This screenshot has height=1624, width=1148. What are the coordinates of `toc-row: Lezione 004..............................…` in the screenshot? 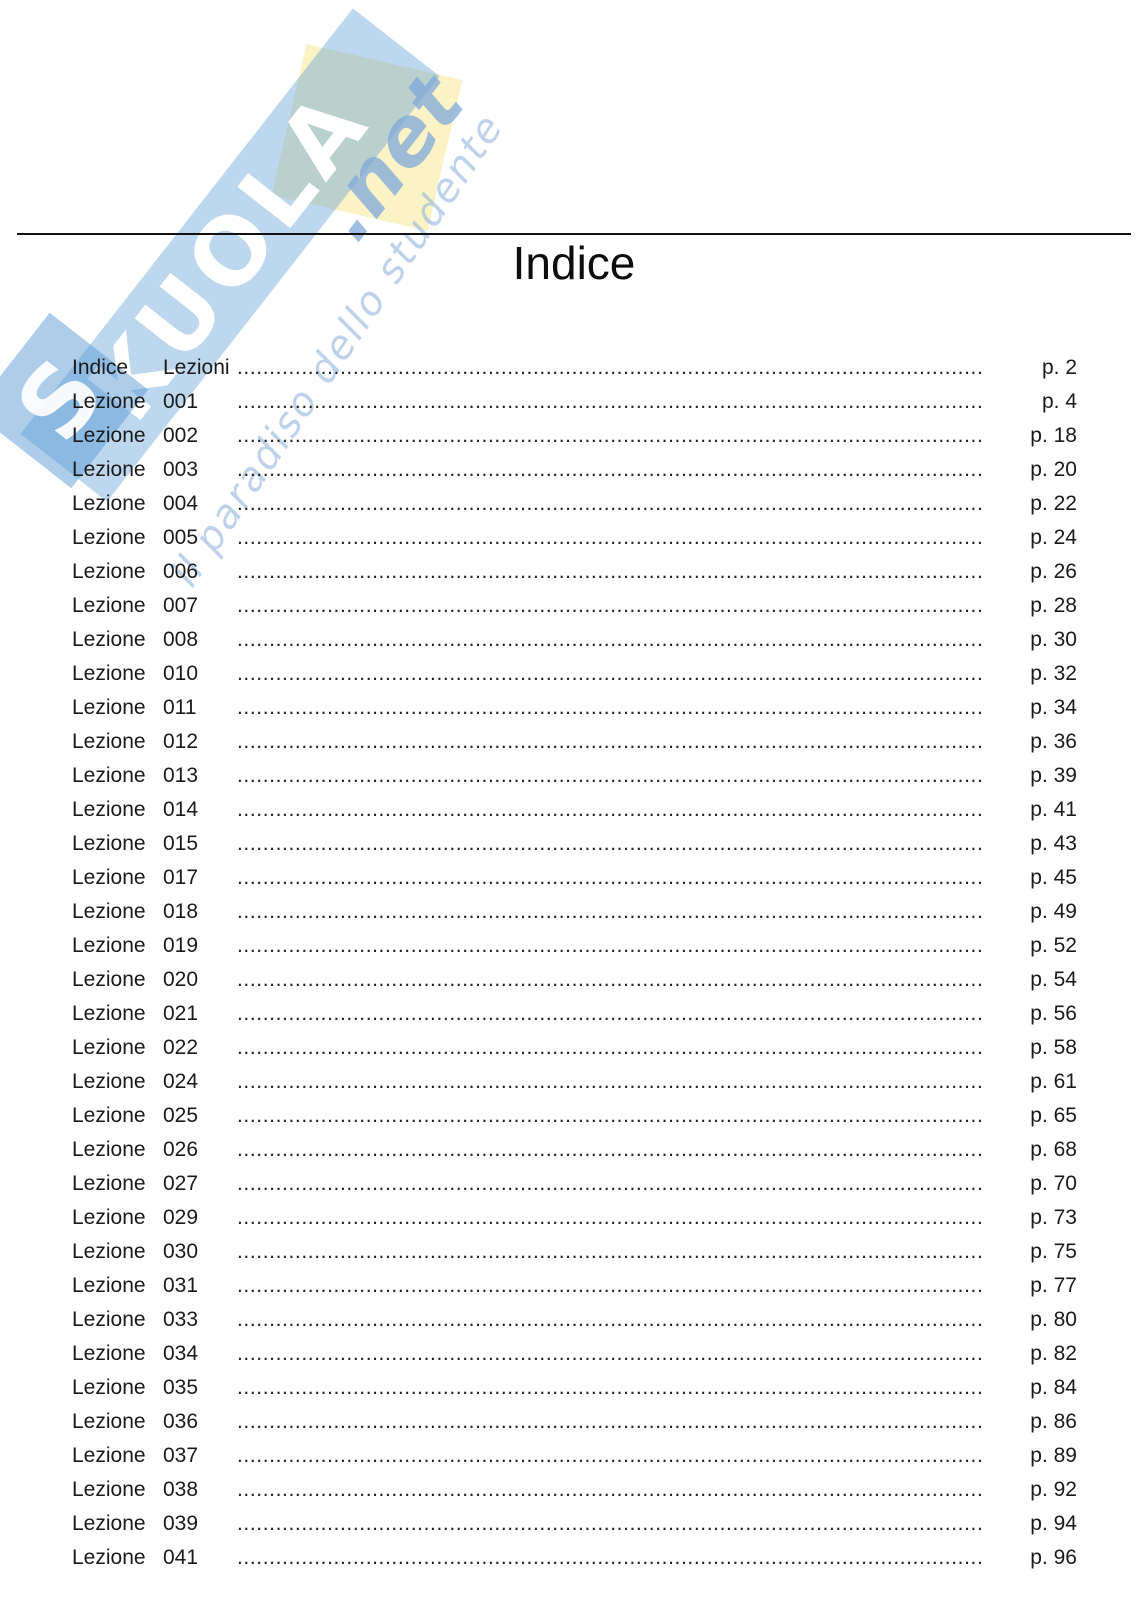 It's located at (574, 504).